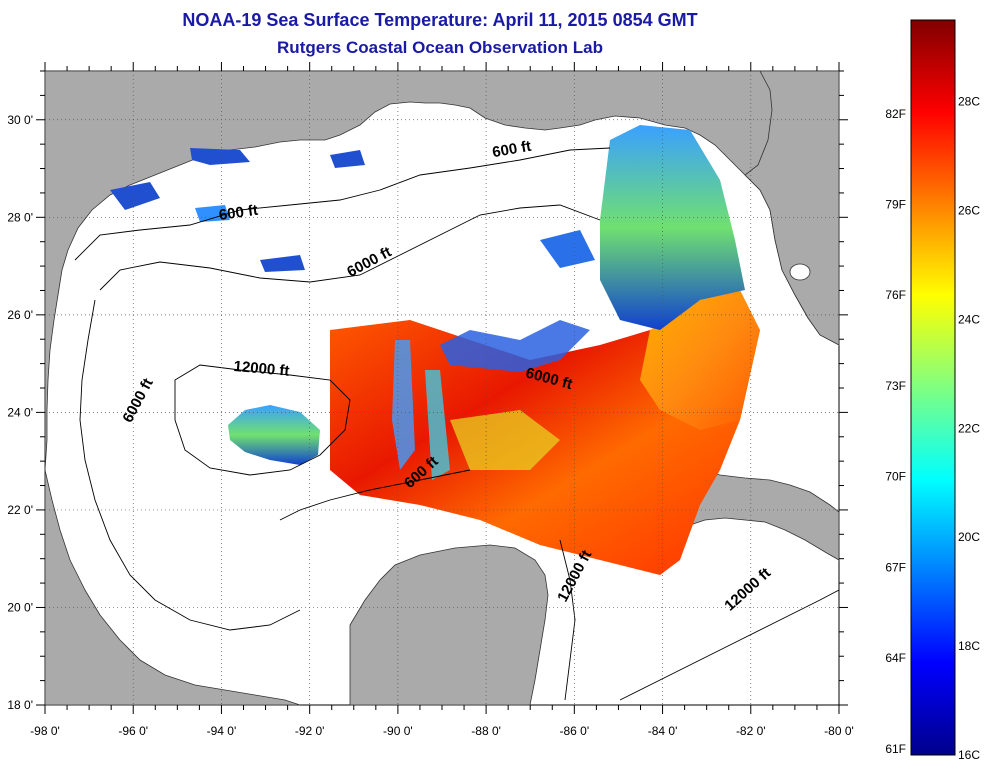  What do you see at coordinates (505, 440) in the screenshot?
I see `sst-patch-yellow` at bounding box center [505, 440].